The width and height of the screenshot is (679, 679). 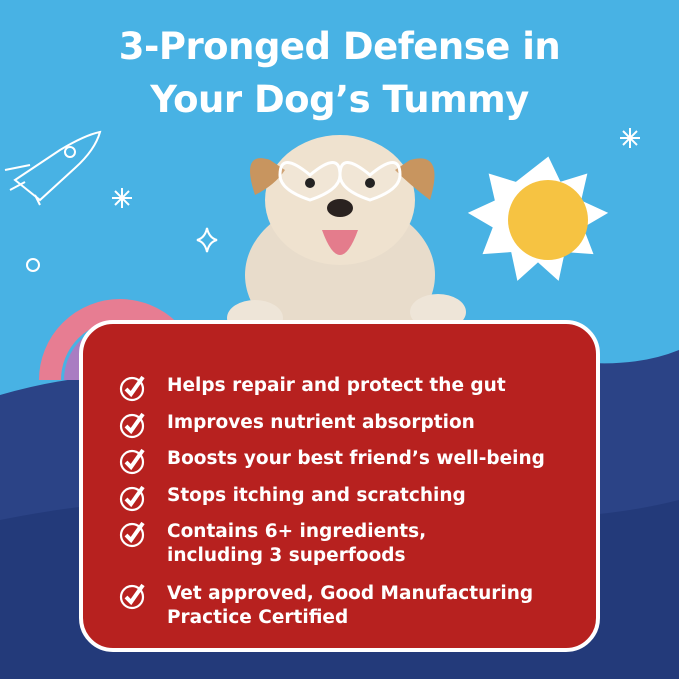 I want to click on benefit-line: including 3 superfoods, so click(x=286, y=555).